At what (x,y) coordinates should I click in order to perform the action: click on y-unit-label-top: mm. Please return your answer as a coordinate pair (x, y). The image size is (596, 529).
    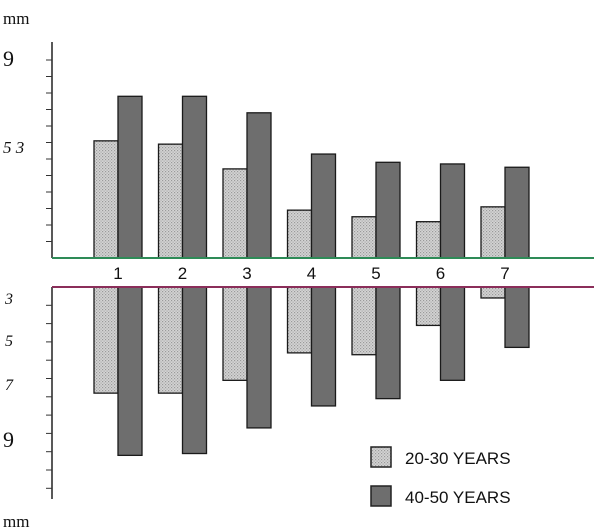
    Looking at the image, I should click on (16, 18).